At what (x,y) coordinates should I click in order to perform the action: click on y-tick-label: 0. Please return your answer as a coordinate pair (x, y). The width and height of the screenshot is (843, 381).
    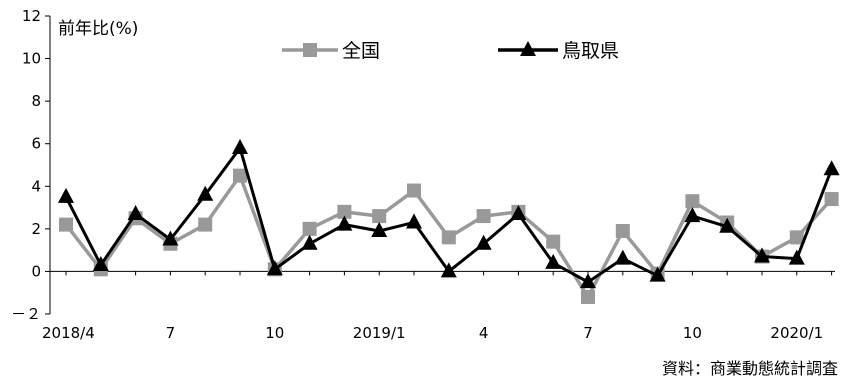
    Looking at the image, I should click on (36, 271).